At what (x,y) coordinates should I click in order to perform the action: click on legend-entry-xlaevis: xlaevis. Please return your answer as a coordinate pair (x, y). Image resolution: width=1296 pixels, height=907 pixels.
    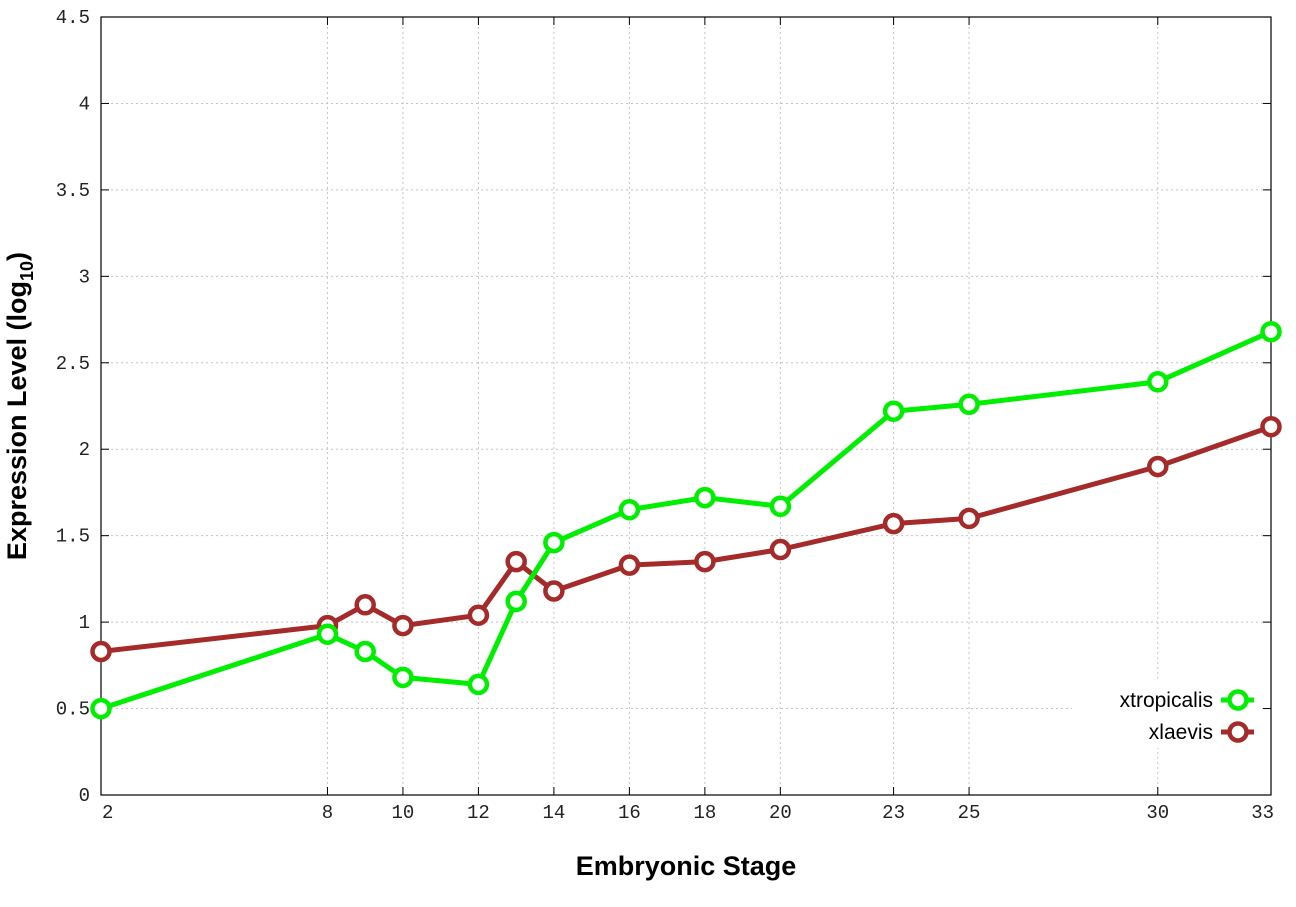
    Looking at the image, I should click on (1201, 732).